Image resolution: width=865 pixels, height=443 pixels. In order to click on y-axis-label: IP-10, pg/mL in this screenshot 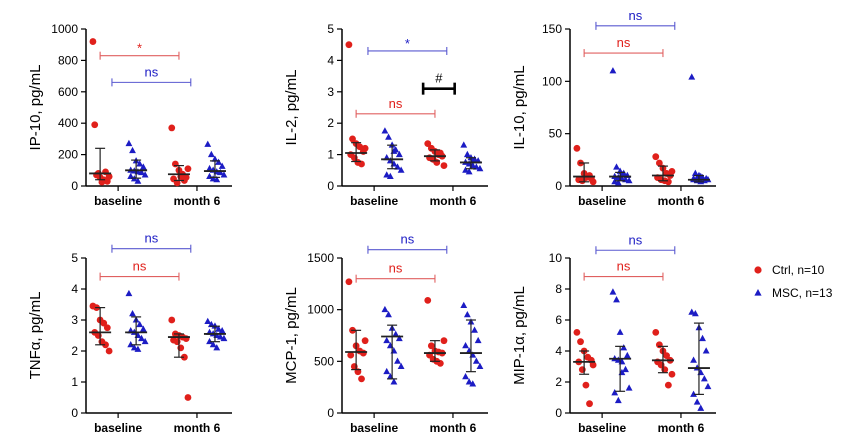, I will do `click(35, 108)`.